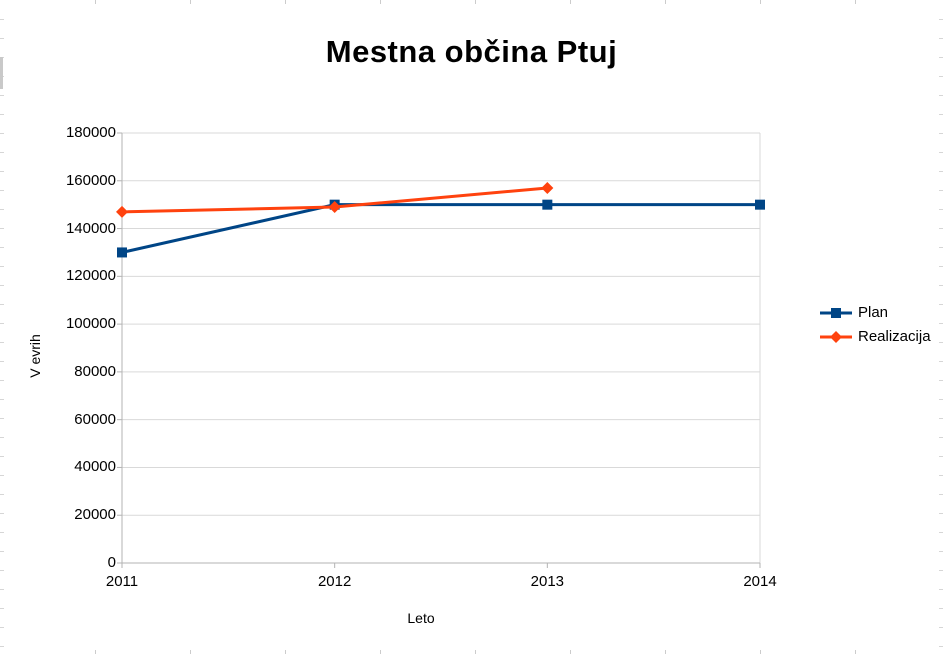 The image size is (943, 654). I want to click on legend: Plan Realizacija, so click(875, 329).